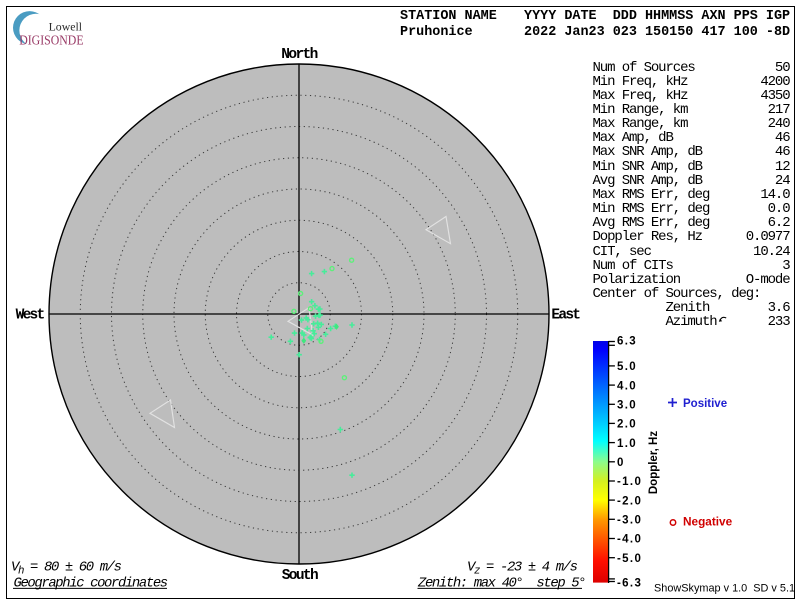 The image size is (800, 600). What do you see at coordinates (627, 386) in the screenshot?
I see `svg-text: 4.0` at bounding box center [627, 386].